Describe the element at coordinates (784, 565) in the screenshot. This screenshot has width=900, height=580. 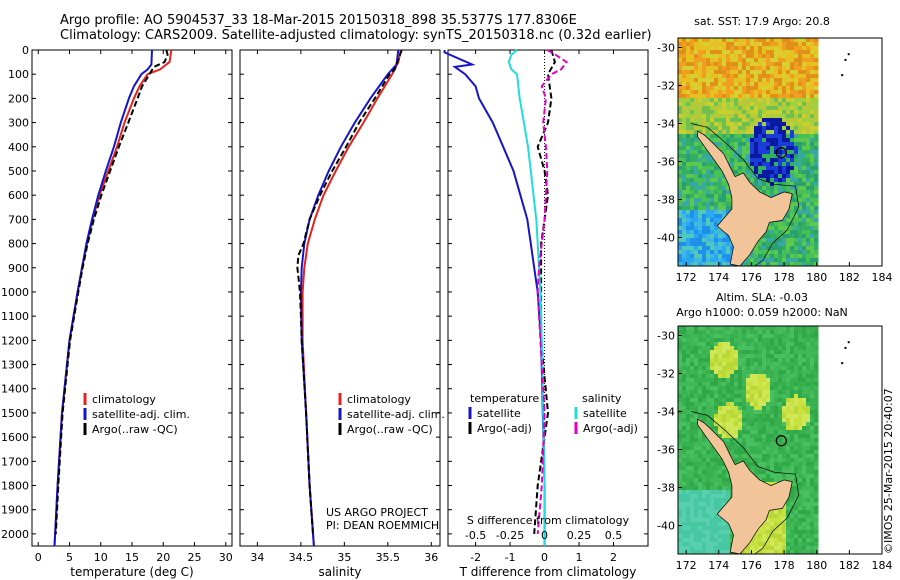
I see `x-tick-label: 178` at that location.